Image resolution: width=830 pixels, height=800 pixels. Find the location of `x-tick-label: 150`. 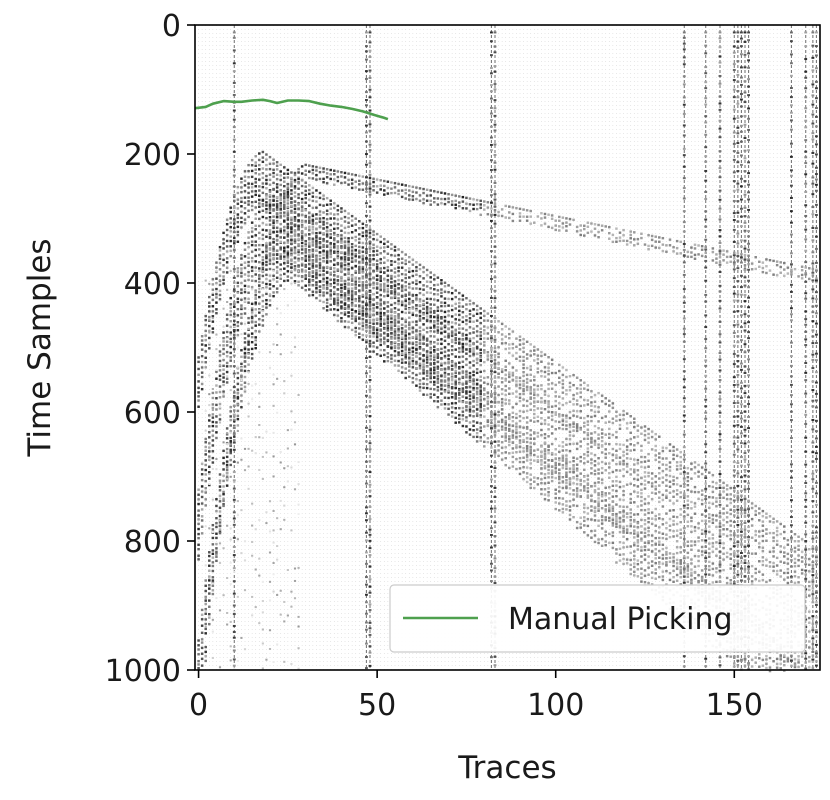

x-tick-label: 150 is located at coordinates (734, 705).